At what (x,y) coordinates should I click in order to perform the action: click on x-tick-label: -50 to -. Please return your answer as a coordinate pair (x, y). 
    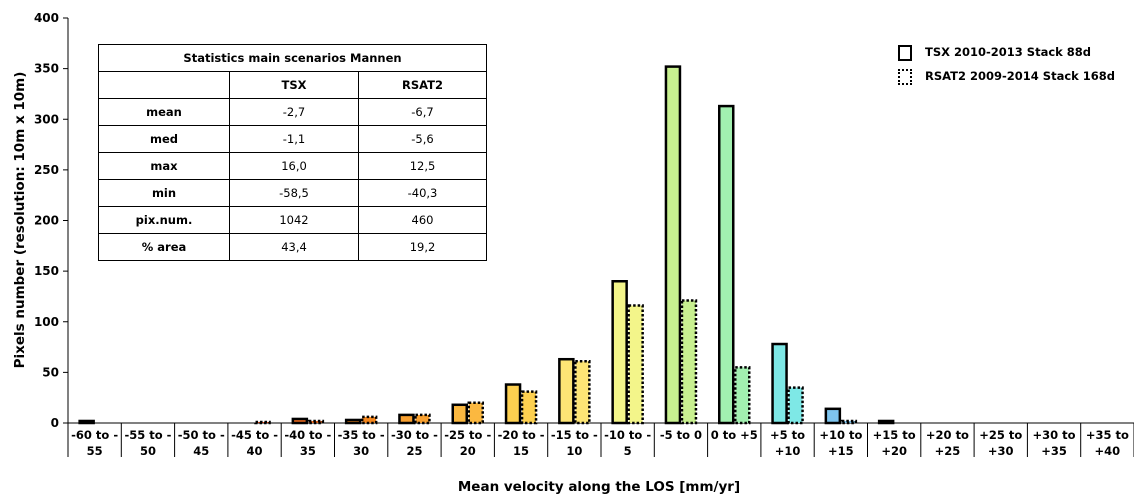
    Looking at the image, I should click on (201, 435).